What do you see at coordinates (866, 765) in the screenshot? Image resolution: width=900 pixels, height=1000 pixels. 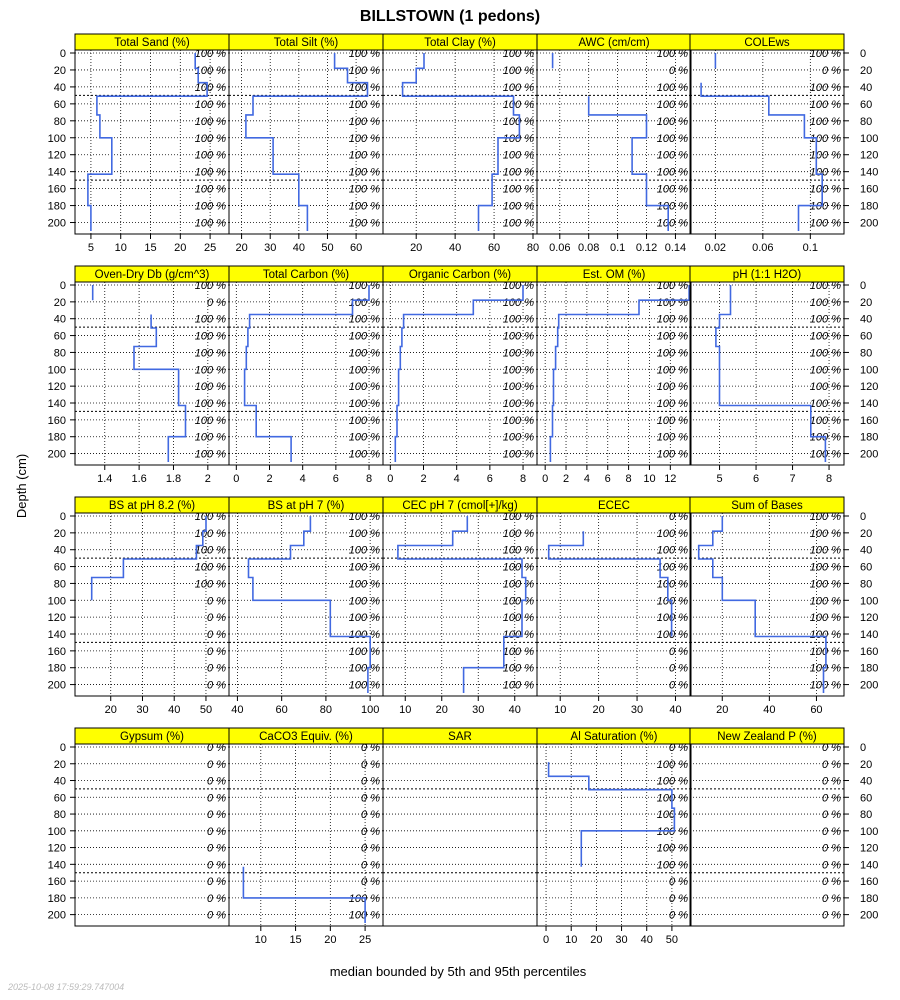 I see `depth-tick-label-right: 20` at bounding box center [866, 765].